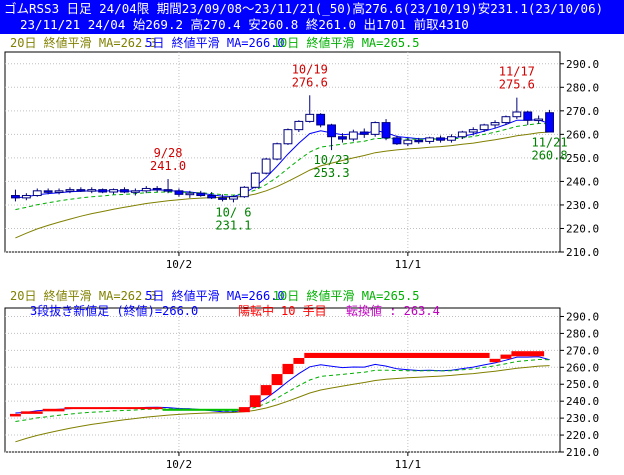 The width and height of the screenshot is (624, 475). I want to click on lower-xtick-label: 11/1, so click(408, 464).